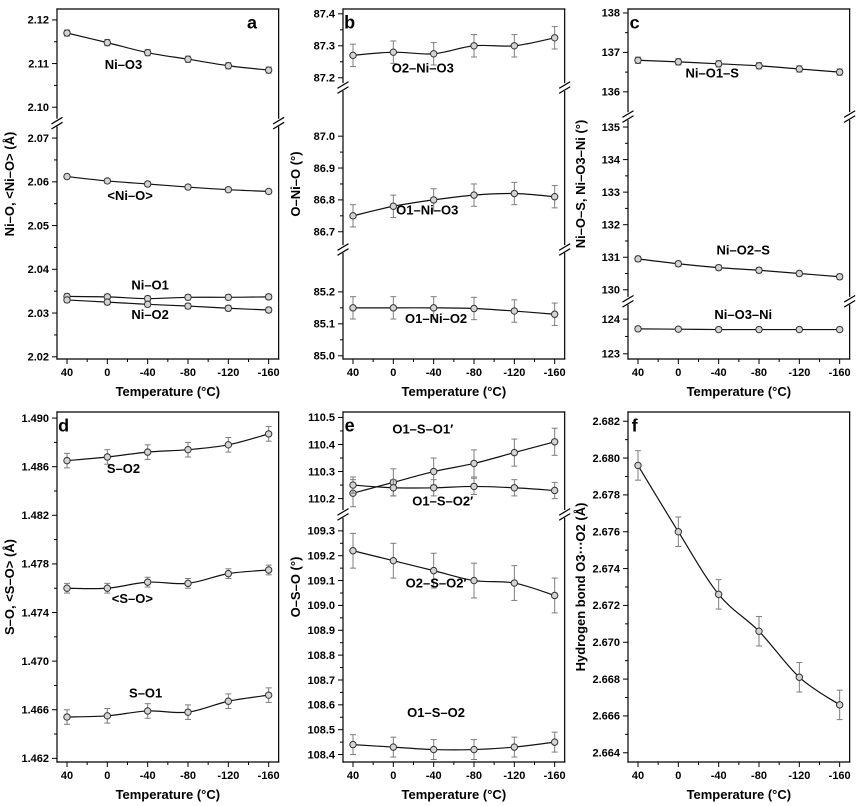 The image size is (857, 806). I want to click on y-axis-title: O–S–O (°), so click(295, 587).